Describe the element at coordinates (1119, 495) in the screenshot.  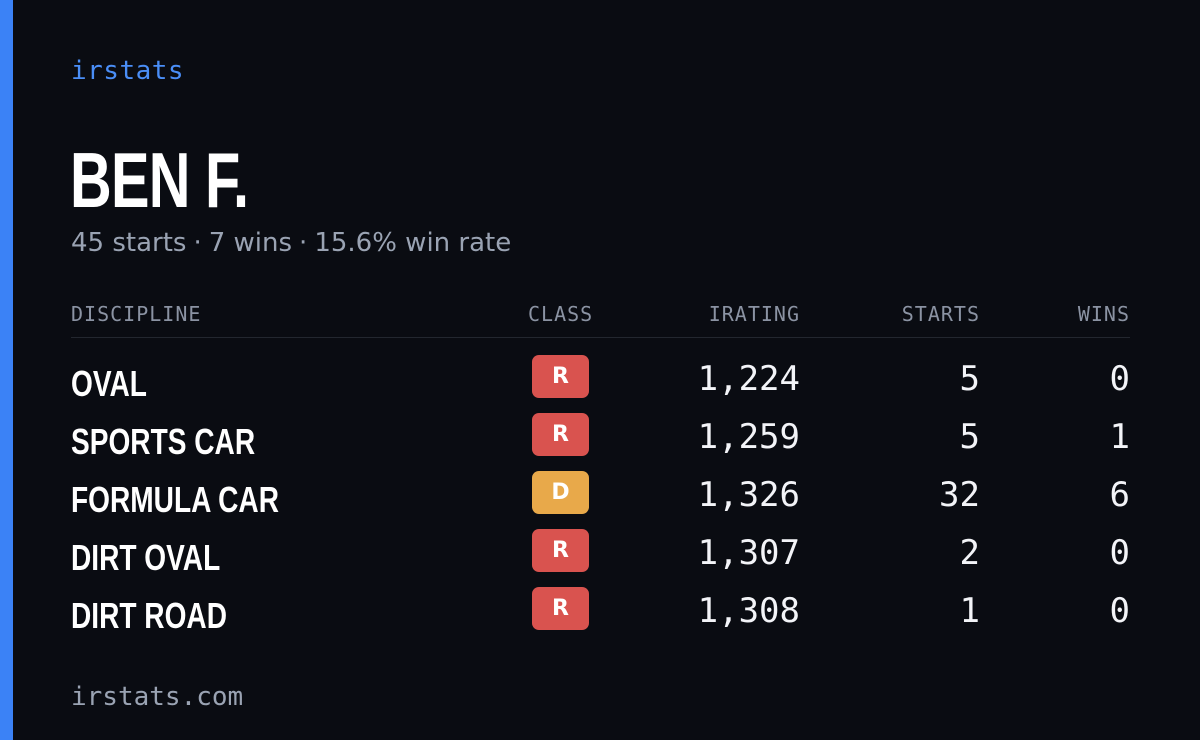
I see `wins-value: 6` at that location.